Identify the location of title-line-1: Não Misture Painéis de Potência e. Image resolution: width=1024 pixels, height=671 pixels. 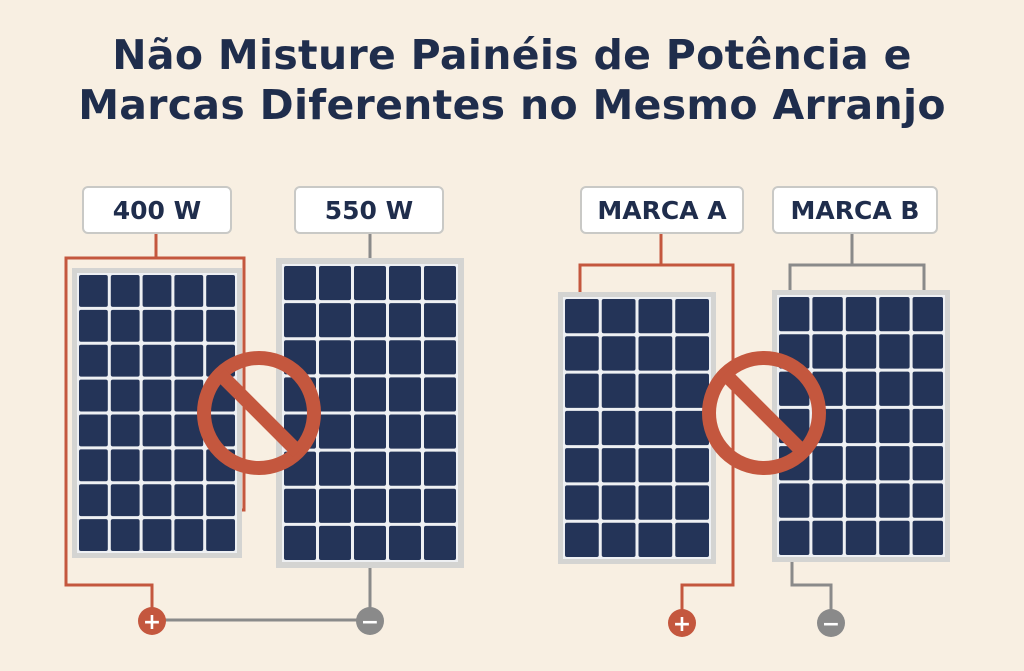
(512, 55).